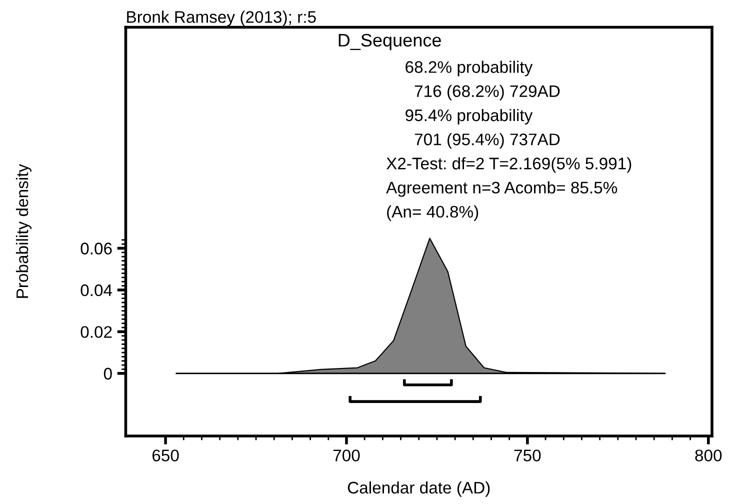 Image resolution: width=731 pixels, height=504 pixels. I want to click on annotation: 716 (68.2%) 729AD, so click(487, 92).